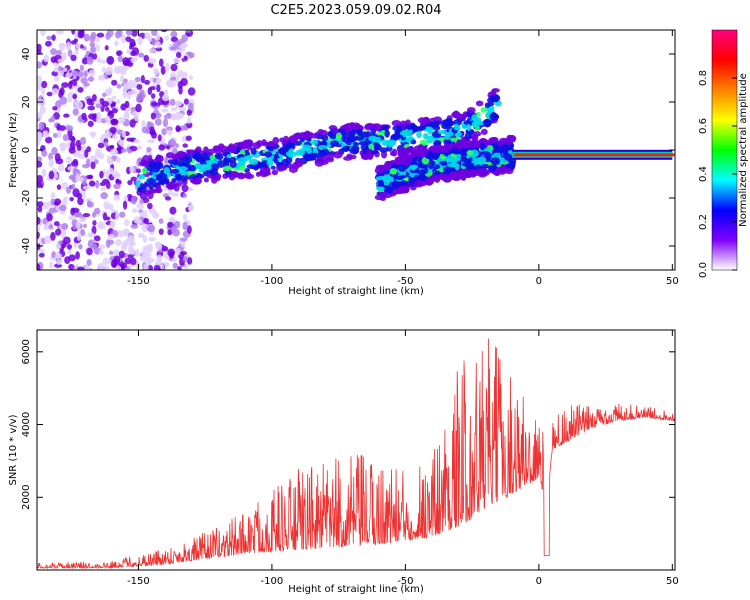  I want to click on spectrogram-x-axis-label: Height of straight line (km), so click(356, 291).